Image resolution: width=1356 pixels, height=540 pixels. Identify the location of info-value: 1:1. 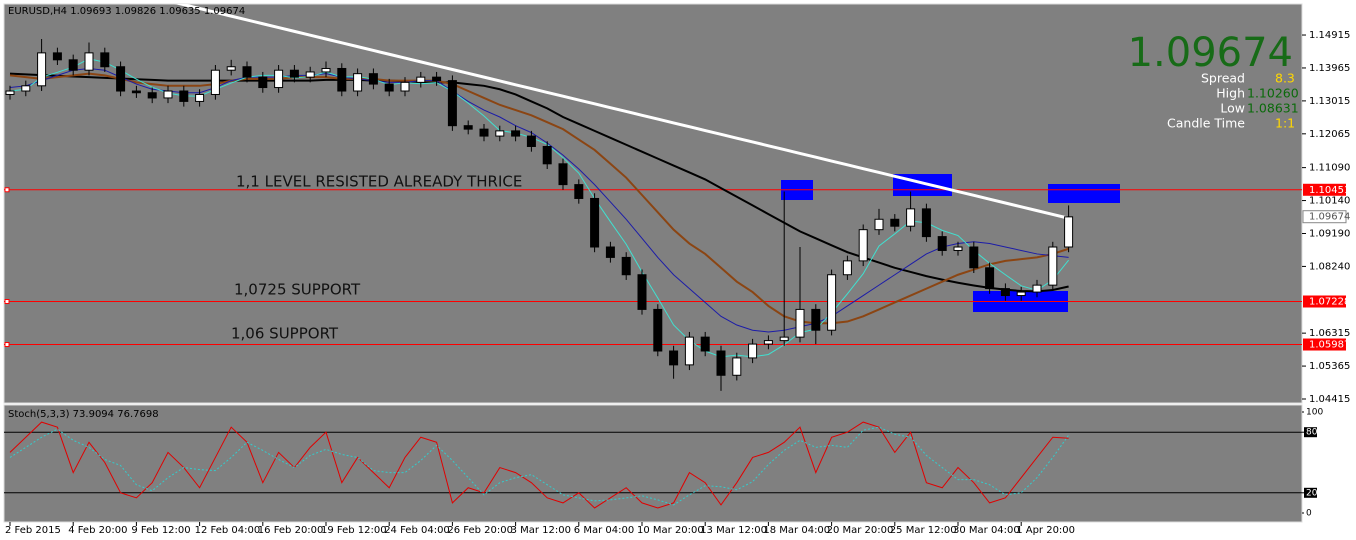
(1285, 123).